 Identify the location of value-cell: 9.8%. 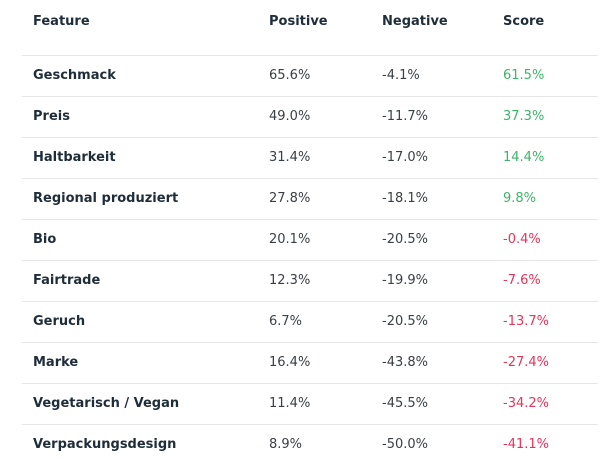
(545, 198).